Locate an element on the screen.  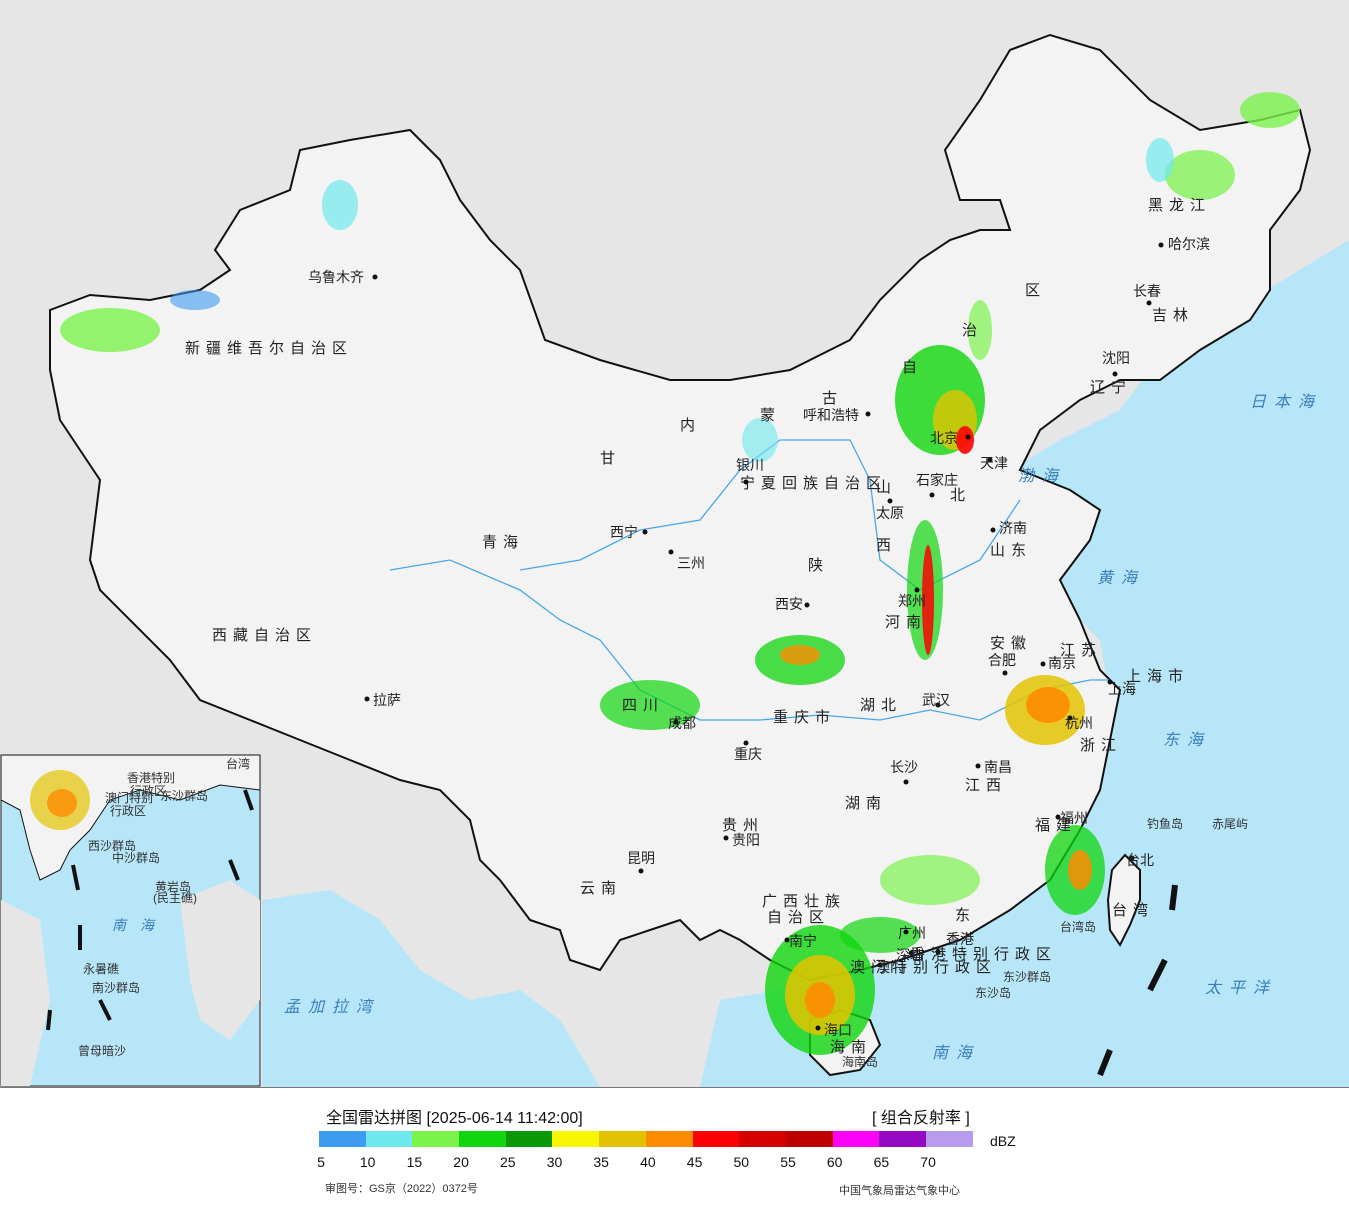
prov-label-fujian: 福建 is located at coordinates (1056, 825).